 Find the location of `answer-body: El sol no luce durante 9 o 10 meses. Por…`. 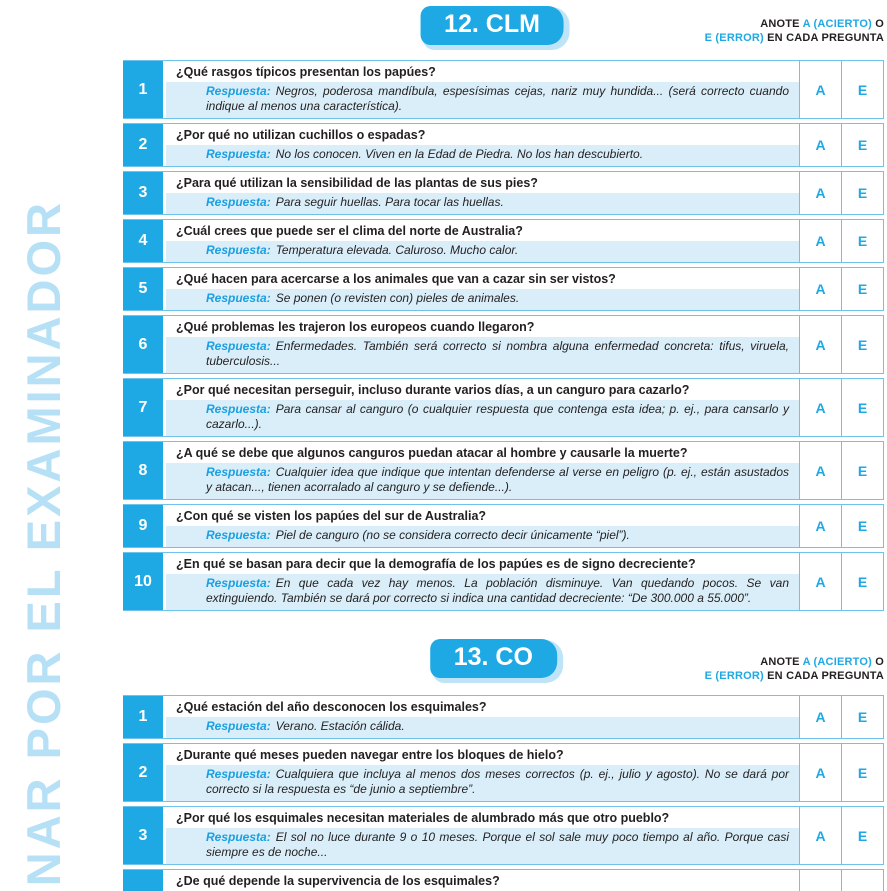

answer-body: El sol no luce durante 9 o 10 meses. Por… is located at coordinates (497, 844).